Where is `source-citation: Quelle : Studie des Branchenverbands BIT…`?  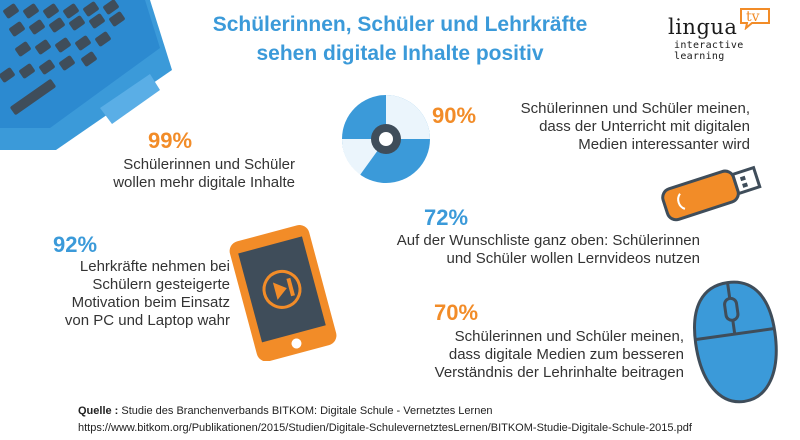
source-citation: Quelle : Studie des Branchenverbands BIT… is located at coordinates (385, 420).